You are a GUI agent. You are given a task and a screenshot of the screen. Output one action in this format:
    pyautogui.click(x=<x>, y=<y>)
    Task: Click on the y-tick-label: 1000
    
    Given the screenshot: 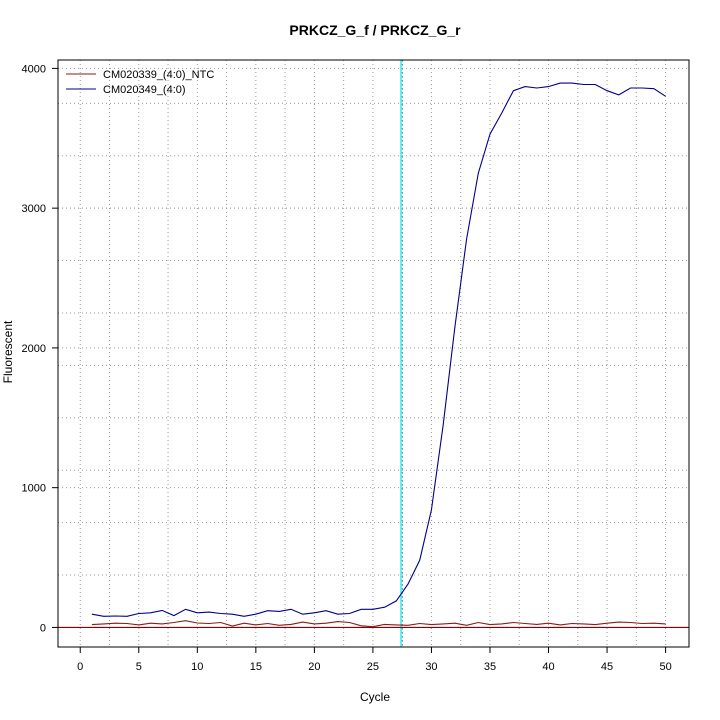 What is the action you would take?
    pyautogui.click(x=34, y=489)
    